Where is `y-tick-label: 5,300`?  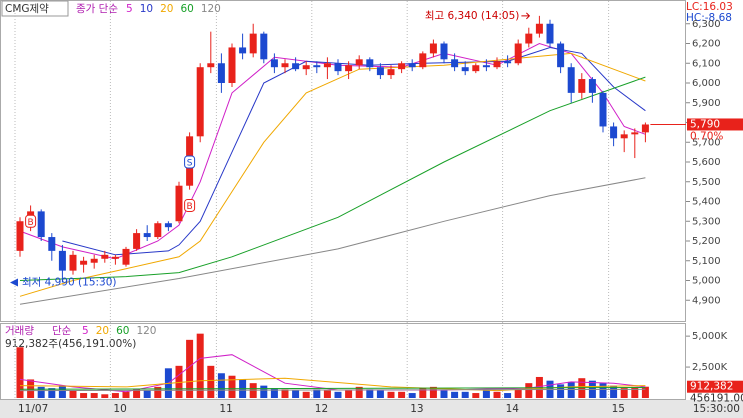
y-tick-label: 5,300 is located at coordinates (706, 221).